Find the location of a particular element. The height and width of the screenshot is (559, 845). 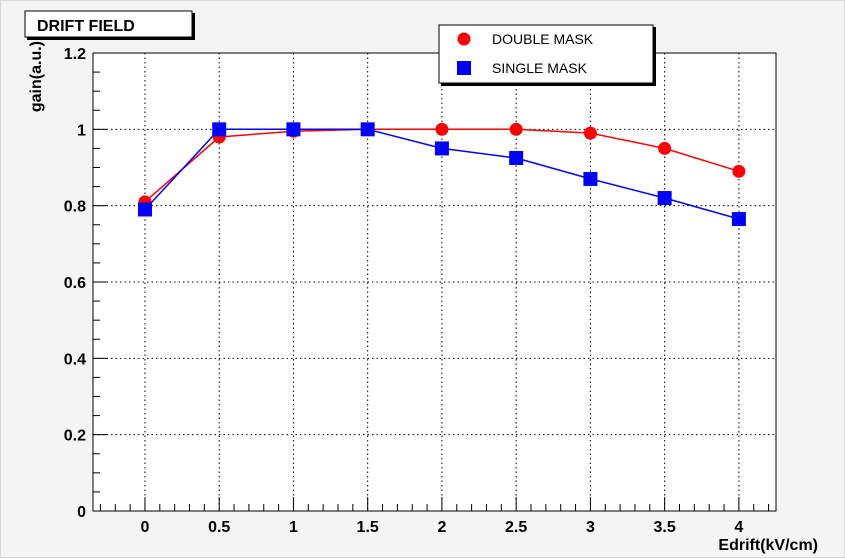

y-tick-label: 0.2 is located at coordinates (75, 436).